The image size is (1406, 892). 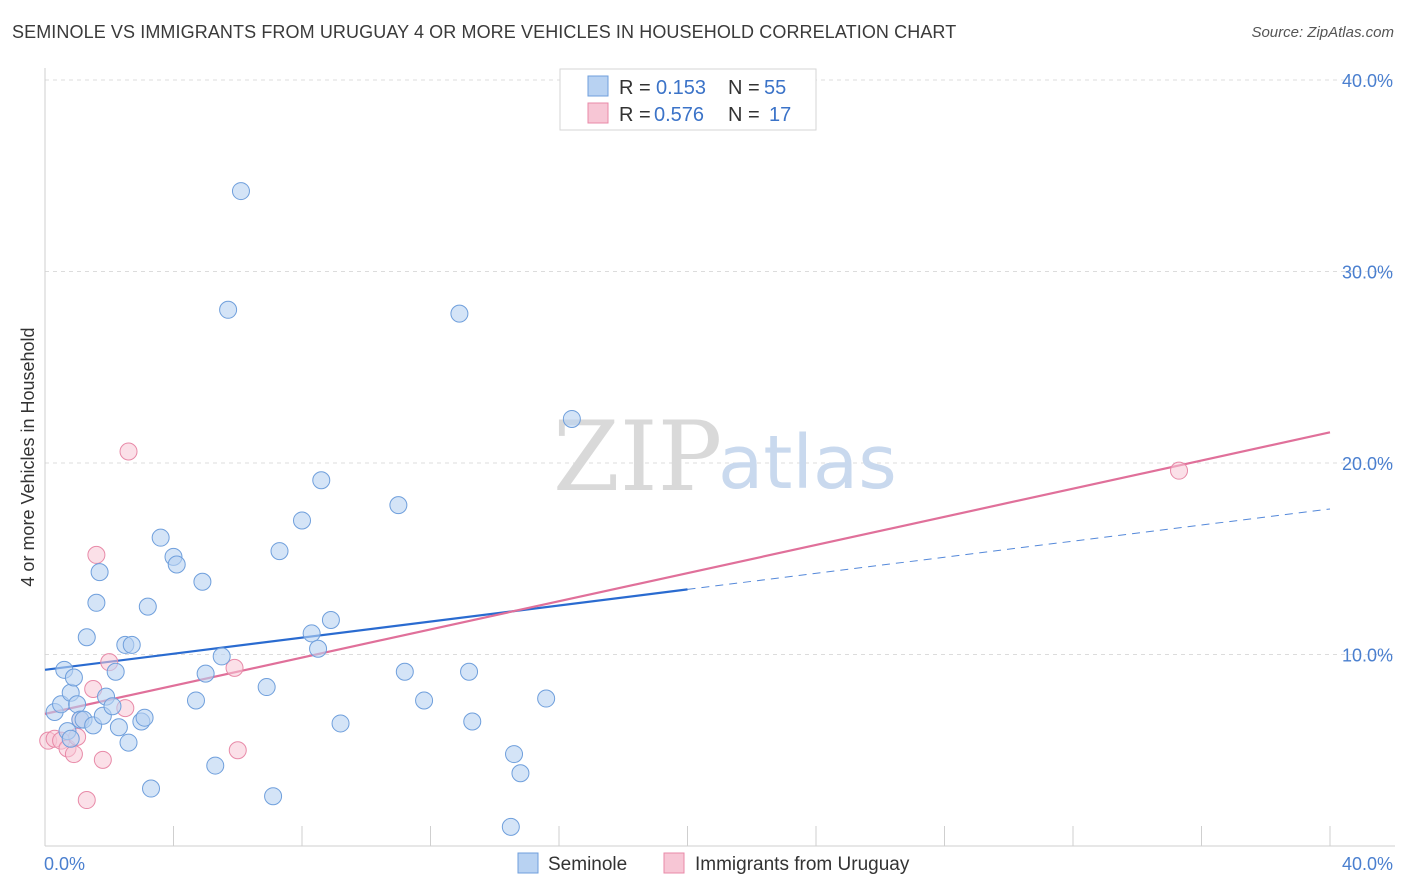 I want to click on legend-n-value: 17, so click(x=780, y=115).